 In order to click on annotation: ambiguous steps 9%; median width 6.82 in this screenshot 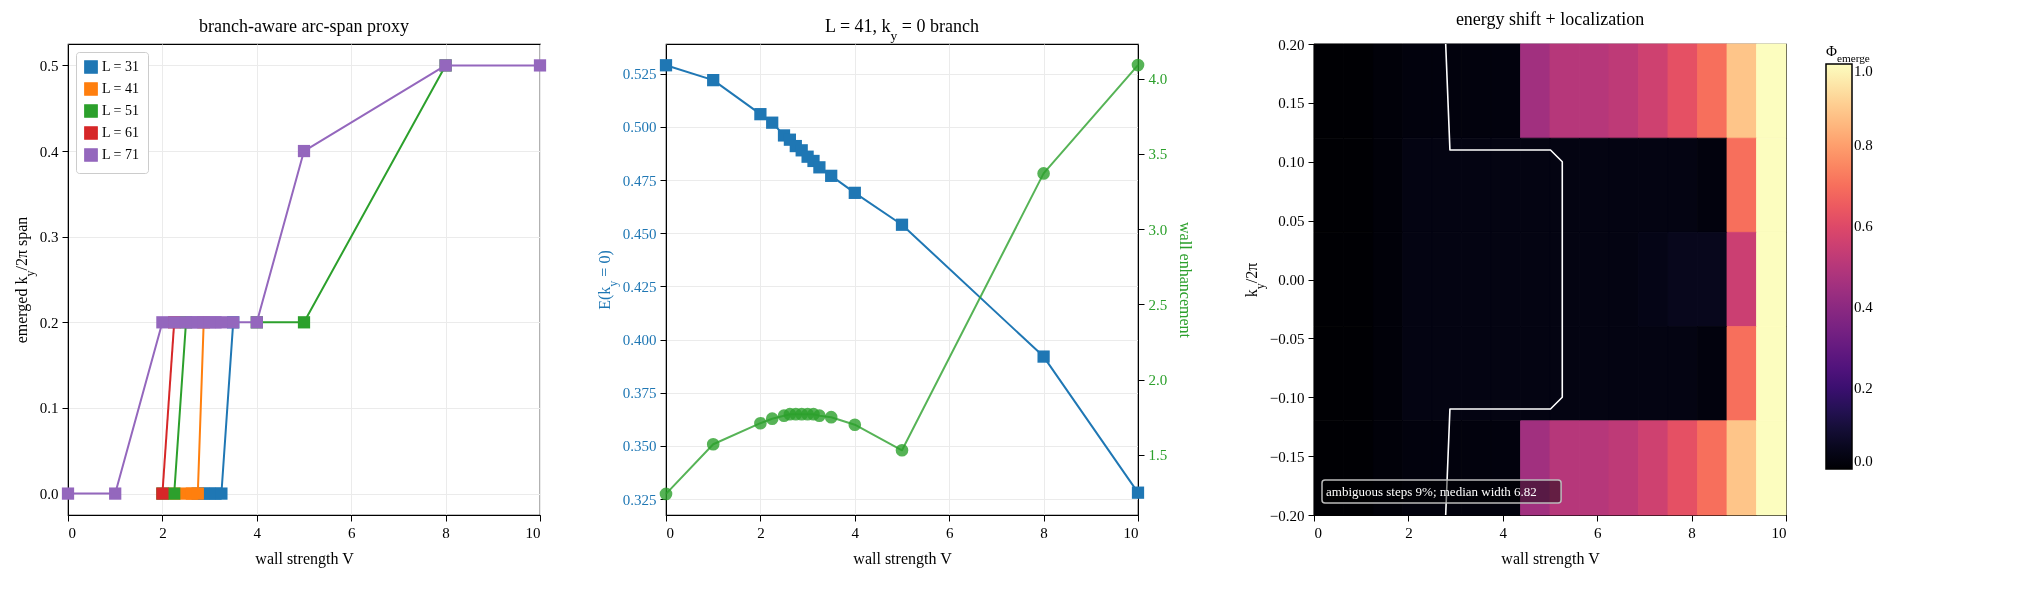, I will do `click(1431, 491)`.